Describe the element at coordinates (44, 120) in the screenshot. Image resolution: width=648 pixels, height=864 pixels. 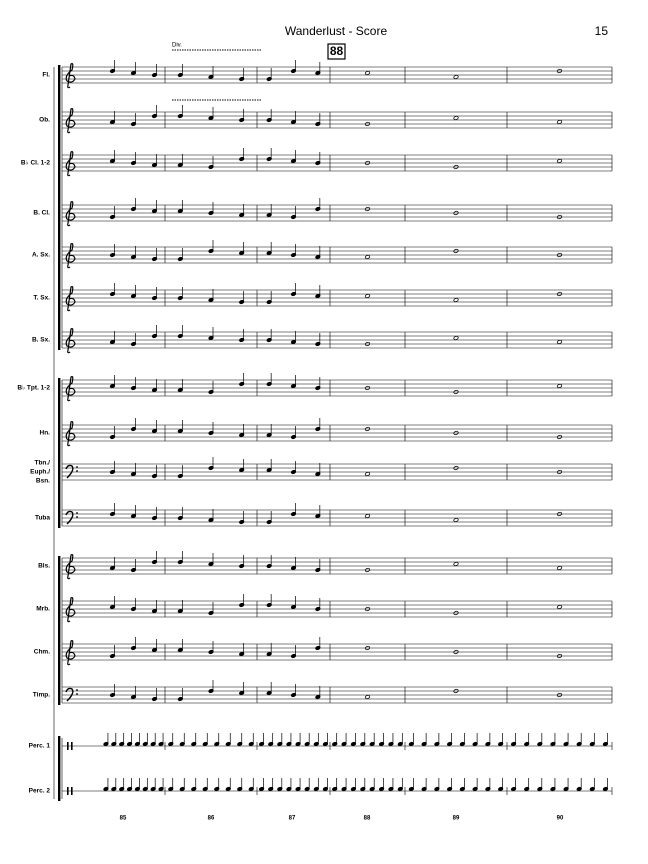
I see `instrument-name: Ob.` at that location.